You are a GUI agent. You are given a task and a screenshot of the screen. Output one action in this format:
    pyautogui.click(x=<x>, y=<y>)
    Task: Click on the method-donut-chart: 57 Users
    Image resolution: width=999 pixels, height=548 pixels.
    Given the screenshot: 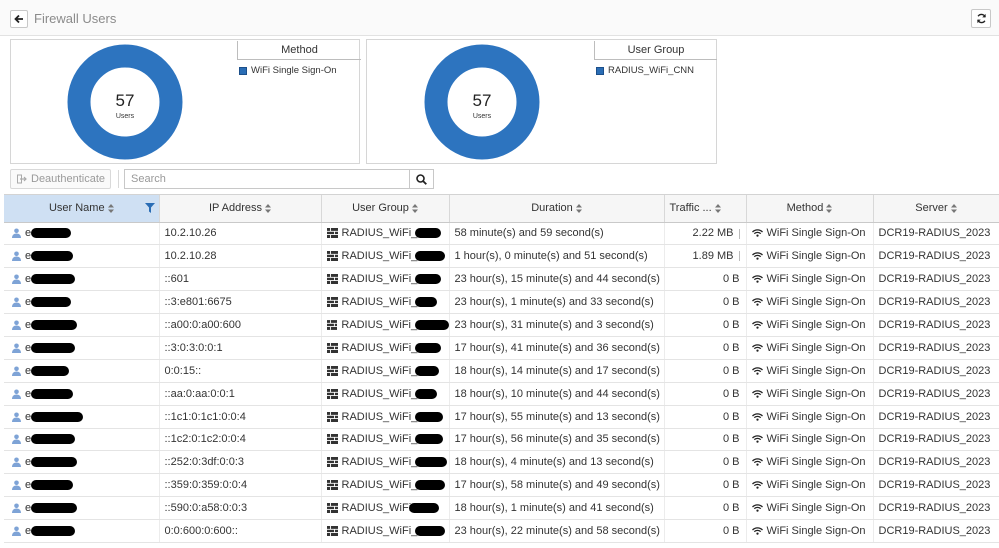 What is the action you would take?
    pyautogui.click(x=125, y=102)
    